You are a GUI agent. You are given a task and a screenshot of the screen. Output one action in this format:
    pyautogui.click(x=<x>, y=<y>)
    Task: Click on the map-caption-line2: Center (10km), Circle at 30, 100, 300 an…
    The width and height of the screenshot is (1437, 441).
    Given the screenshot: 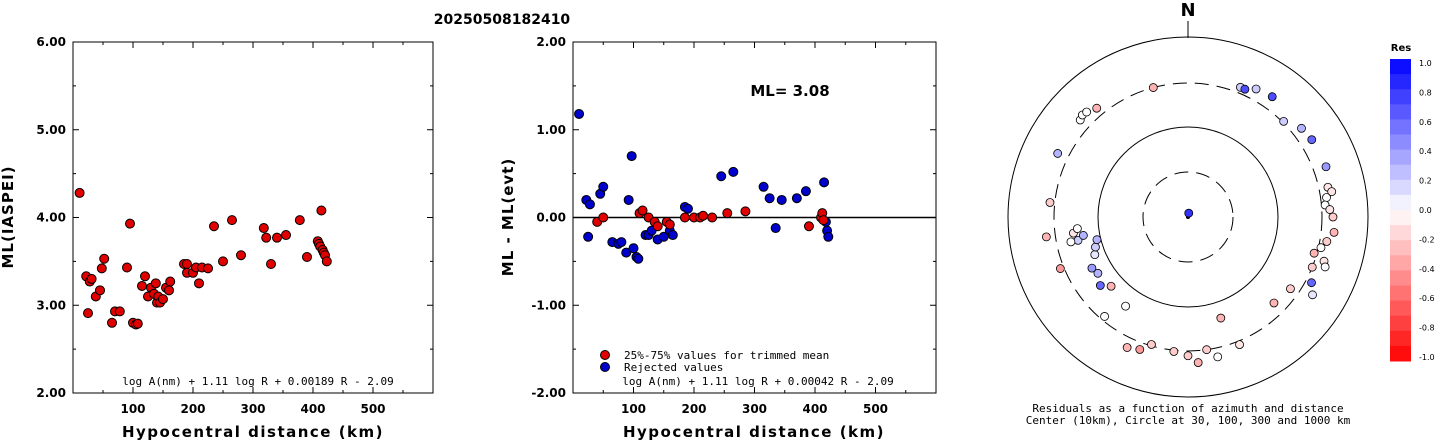 What is the action you would take?
    pyautogui.click(x=1188, y=420)
    